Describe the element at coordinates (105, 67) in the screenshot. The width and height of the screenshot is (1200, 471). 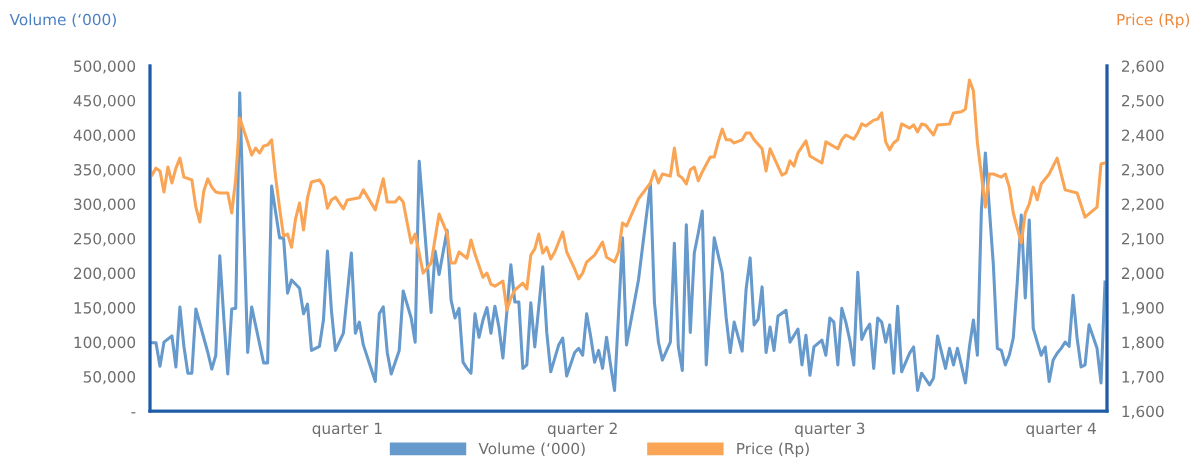
I see `y-tick-label: 500,000` at that location.